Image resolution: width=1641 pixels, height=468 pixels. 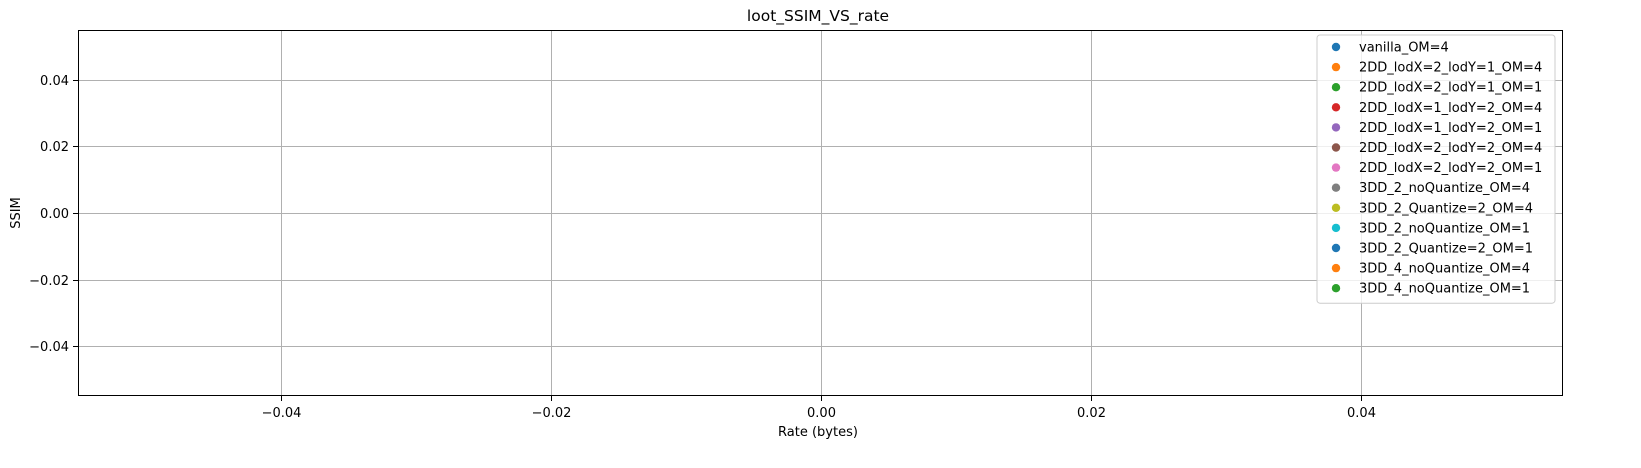 I want to click on legend-label: 2DD_lodX=2_lodY=2_OM=4, so click(x=1450, y=148).